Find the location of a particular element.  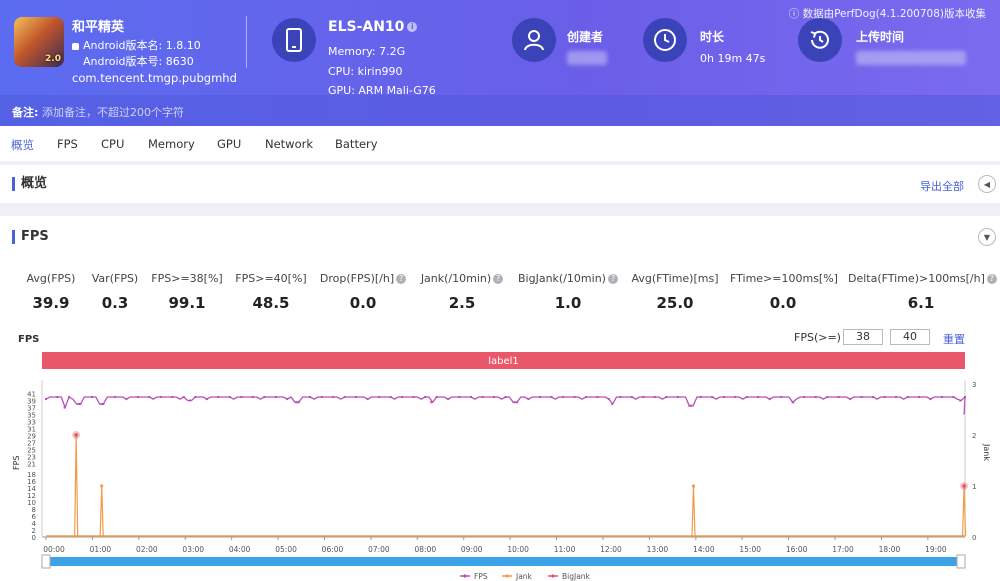

zoom-slider is located at coordinates (503, 561).